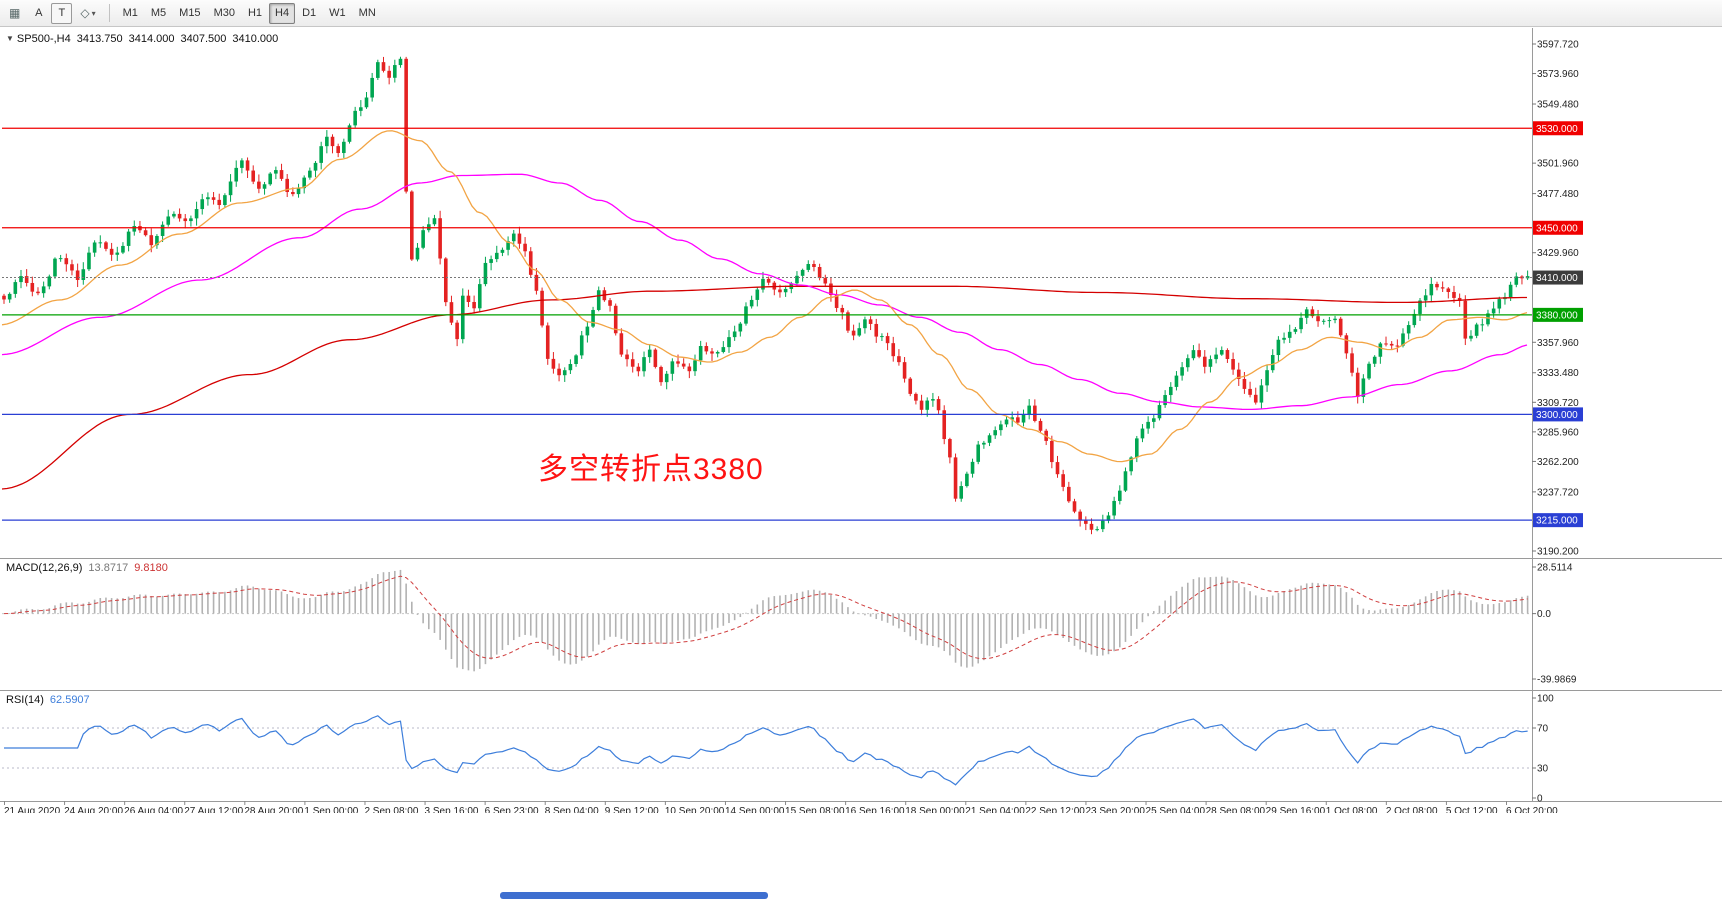 The image size is (1722, 900). What do you see at coordinates (93, 13) in the screenshot?
I see `chevron-down-icon: ▾` at bounding box center [93, 13].